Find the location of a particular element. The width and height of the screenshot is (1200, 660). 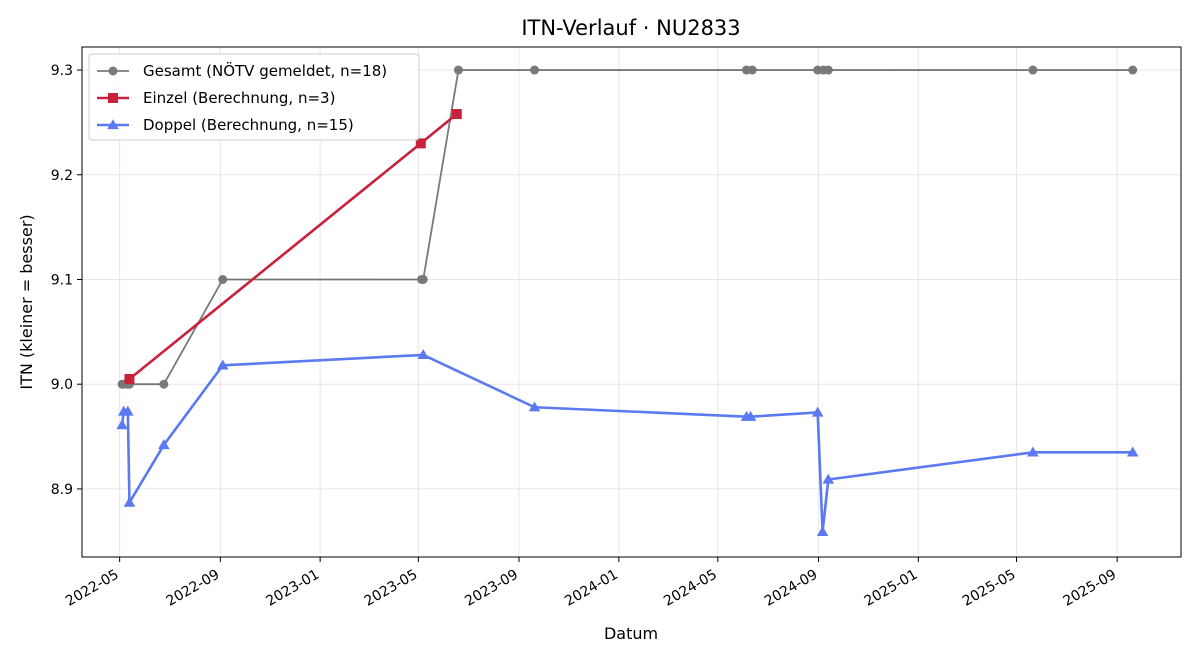

legend-label: Gesamt (NÖTV gemeldet, n=18) is located at coordinates (265, 70).